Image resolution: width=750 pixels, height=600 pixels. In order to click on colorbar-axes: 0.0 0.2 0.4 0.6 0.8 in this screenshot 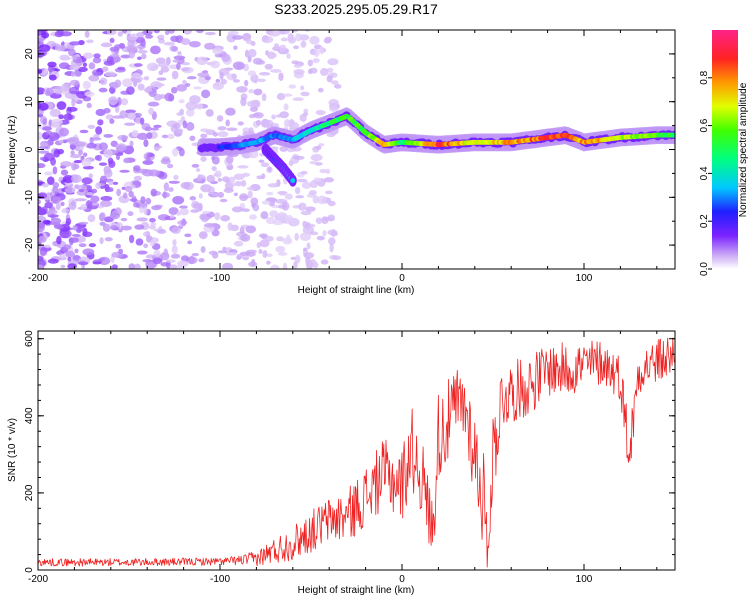, I will do `click(705, 173)`.